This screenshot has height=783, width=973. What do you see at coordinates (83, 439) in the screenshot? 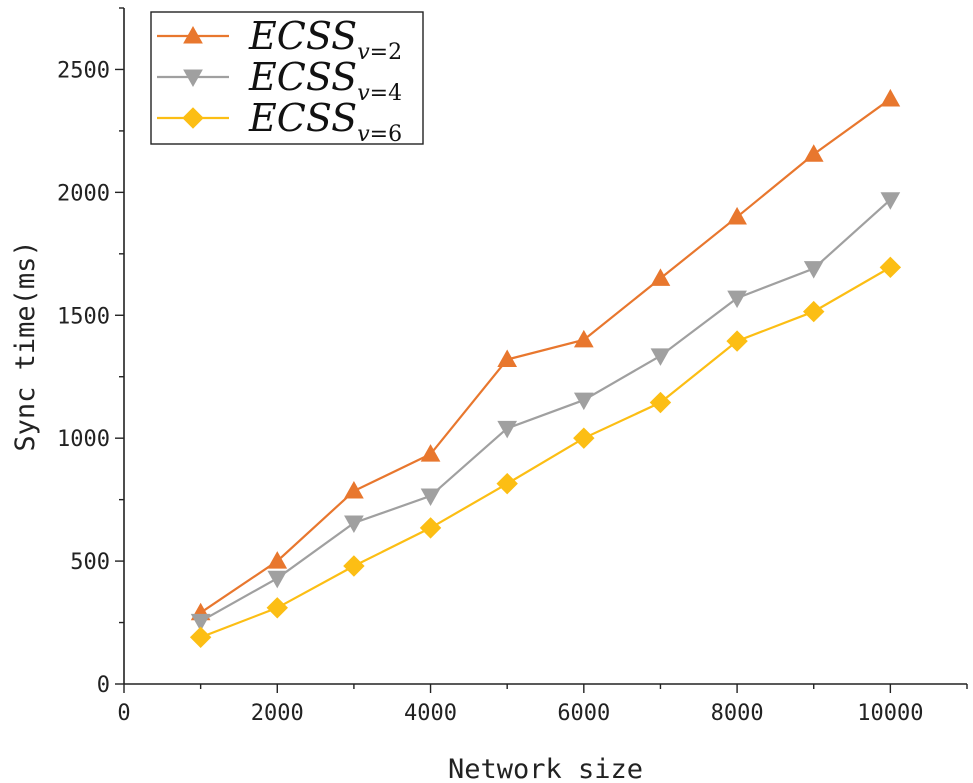
I see `y-tick-label: 1000` at bounding box center [83, 439].